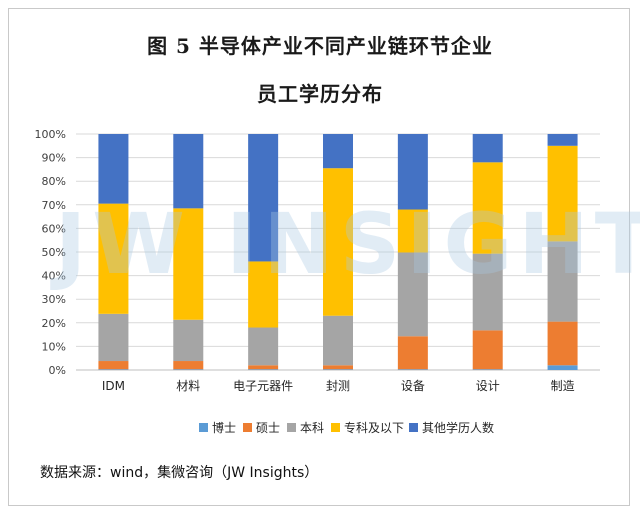 This screenshot has width=640, height=516. What do you see at coordinates (320, 46) in the screenshot?
I see `chart-title-line-1: 图 5 半导体产业不同产业链环节企业` at bounding box center [320, 46].